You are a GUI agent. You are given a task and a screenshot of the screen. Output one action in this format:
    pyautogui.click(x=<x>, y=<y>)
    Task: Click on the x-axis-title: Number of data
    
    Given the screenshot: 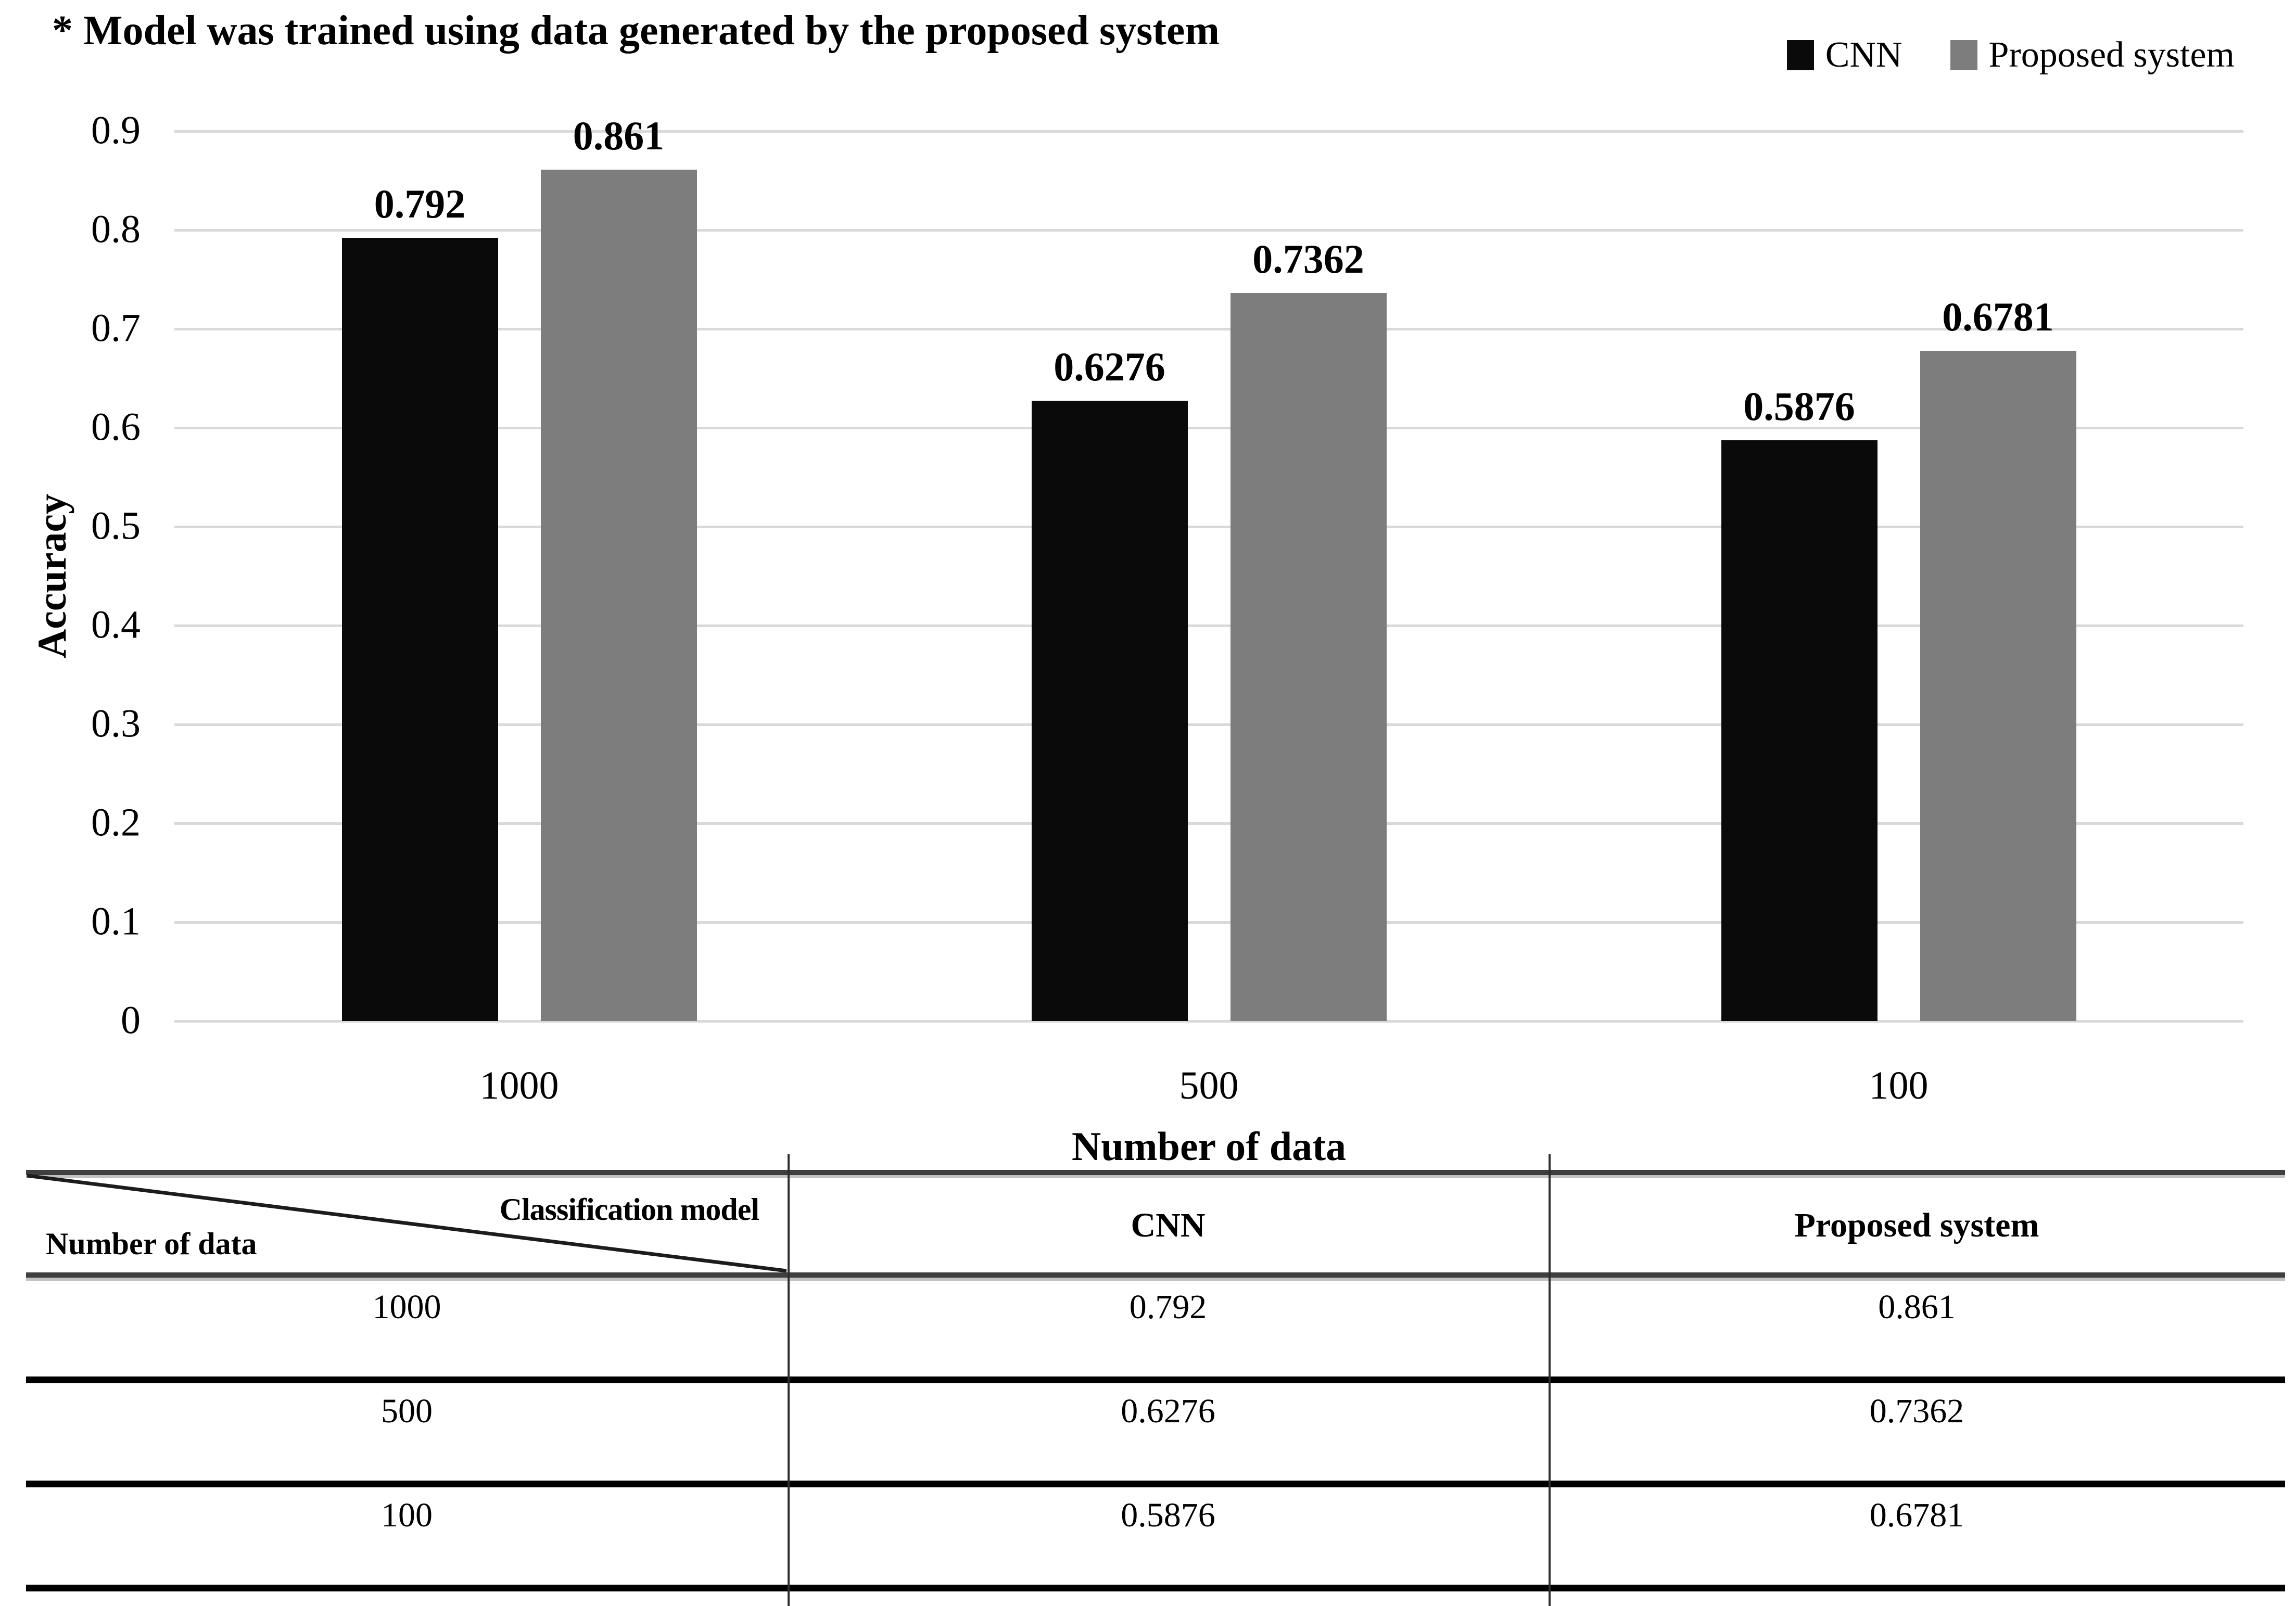 What is the action you would take?
    pyautogui.click(x=1209, y=1146)
    